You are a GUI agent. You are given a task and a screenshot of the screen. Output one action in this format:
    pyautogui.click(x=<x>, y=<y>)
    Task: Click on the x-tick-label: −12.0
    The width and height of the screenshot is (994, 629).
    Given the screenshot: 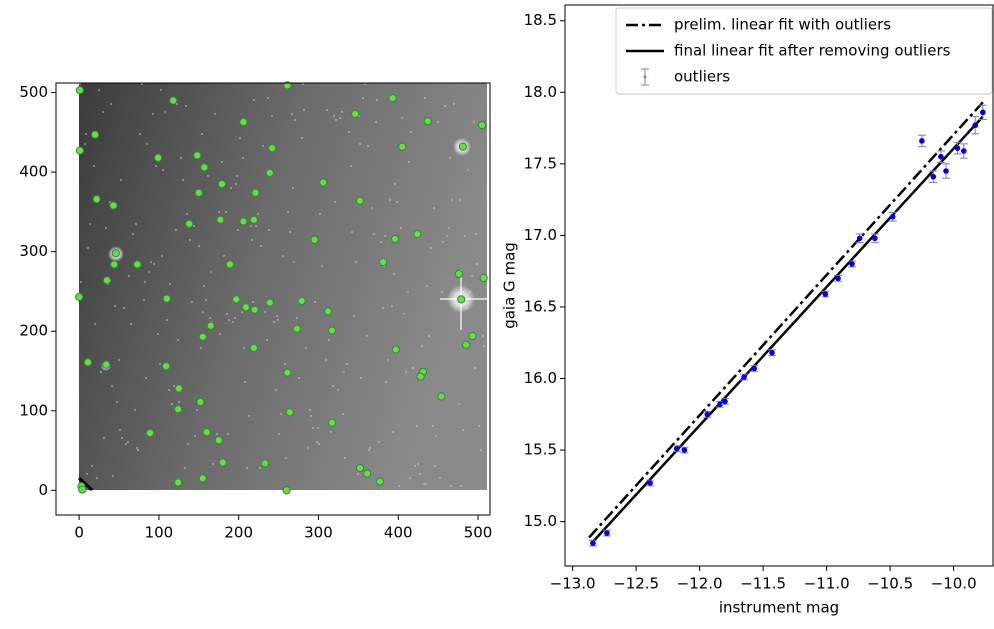 What is the action you would take?
    pyautogui.click(x=700, y=584)
    